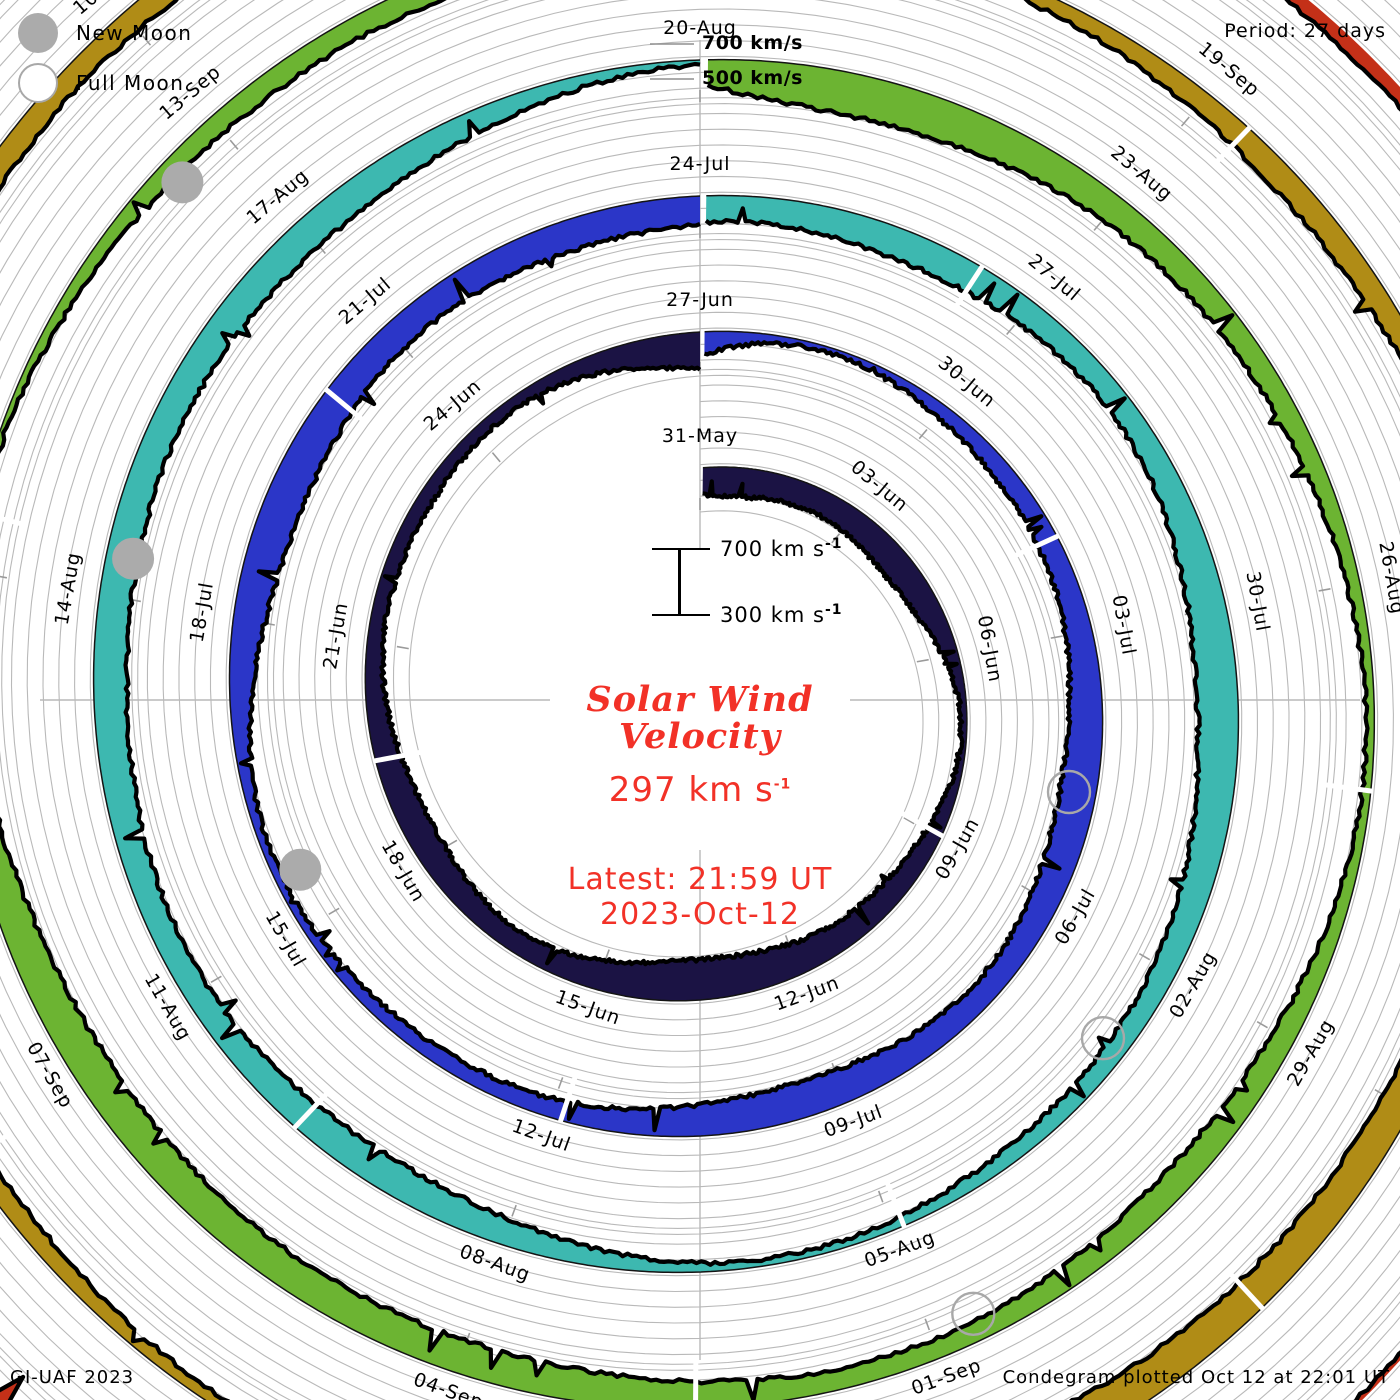 The height and width of the screenshot is (1400, 1400). What do you see at coordinates (691, 789) in the screenshot?
I see `latest-velocity-number: 297 km s` at bounding box center [691, 789].